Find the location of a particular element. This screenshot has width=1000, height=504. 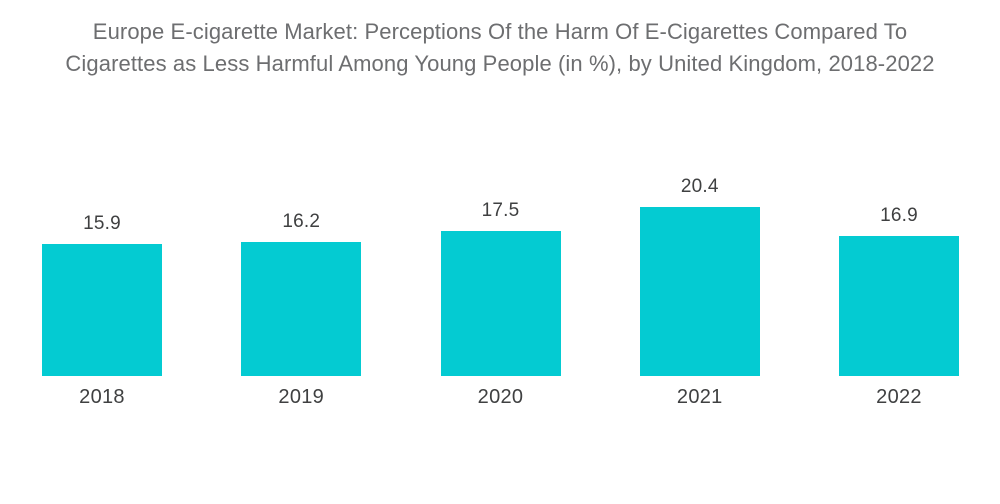

bar-value-label: 15.9 is located at coordinates (102, 223).